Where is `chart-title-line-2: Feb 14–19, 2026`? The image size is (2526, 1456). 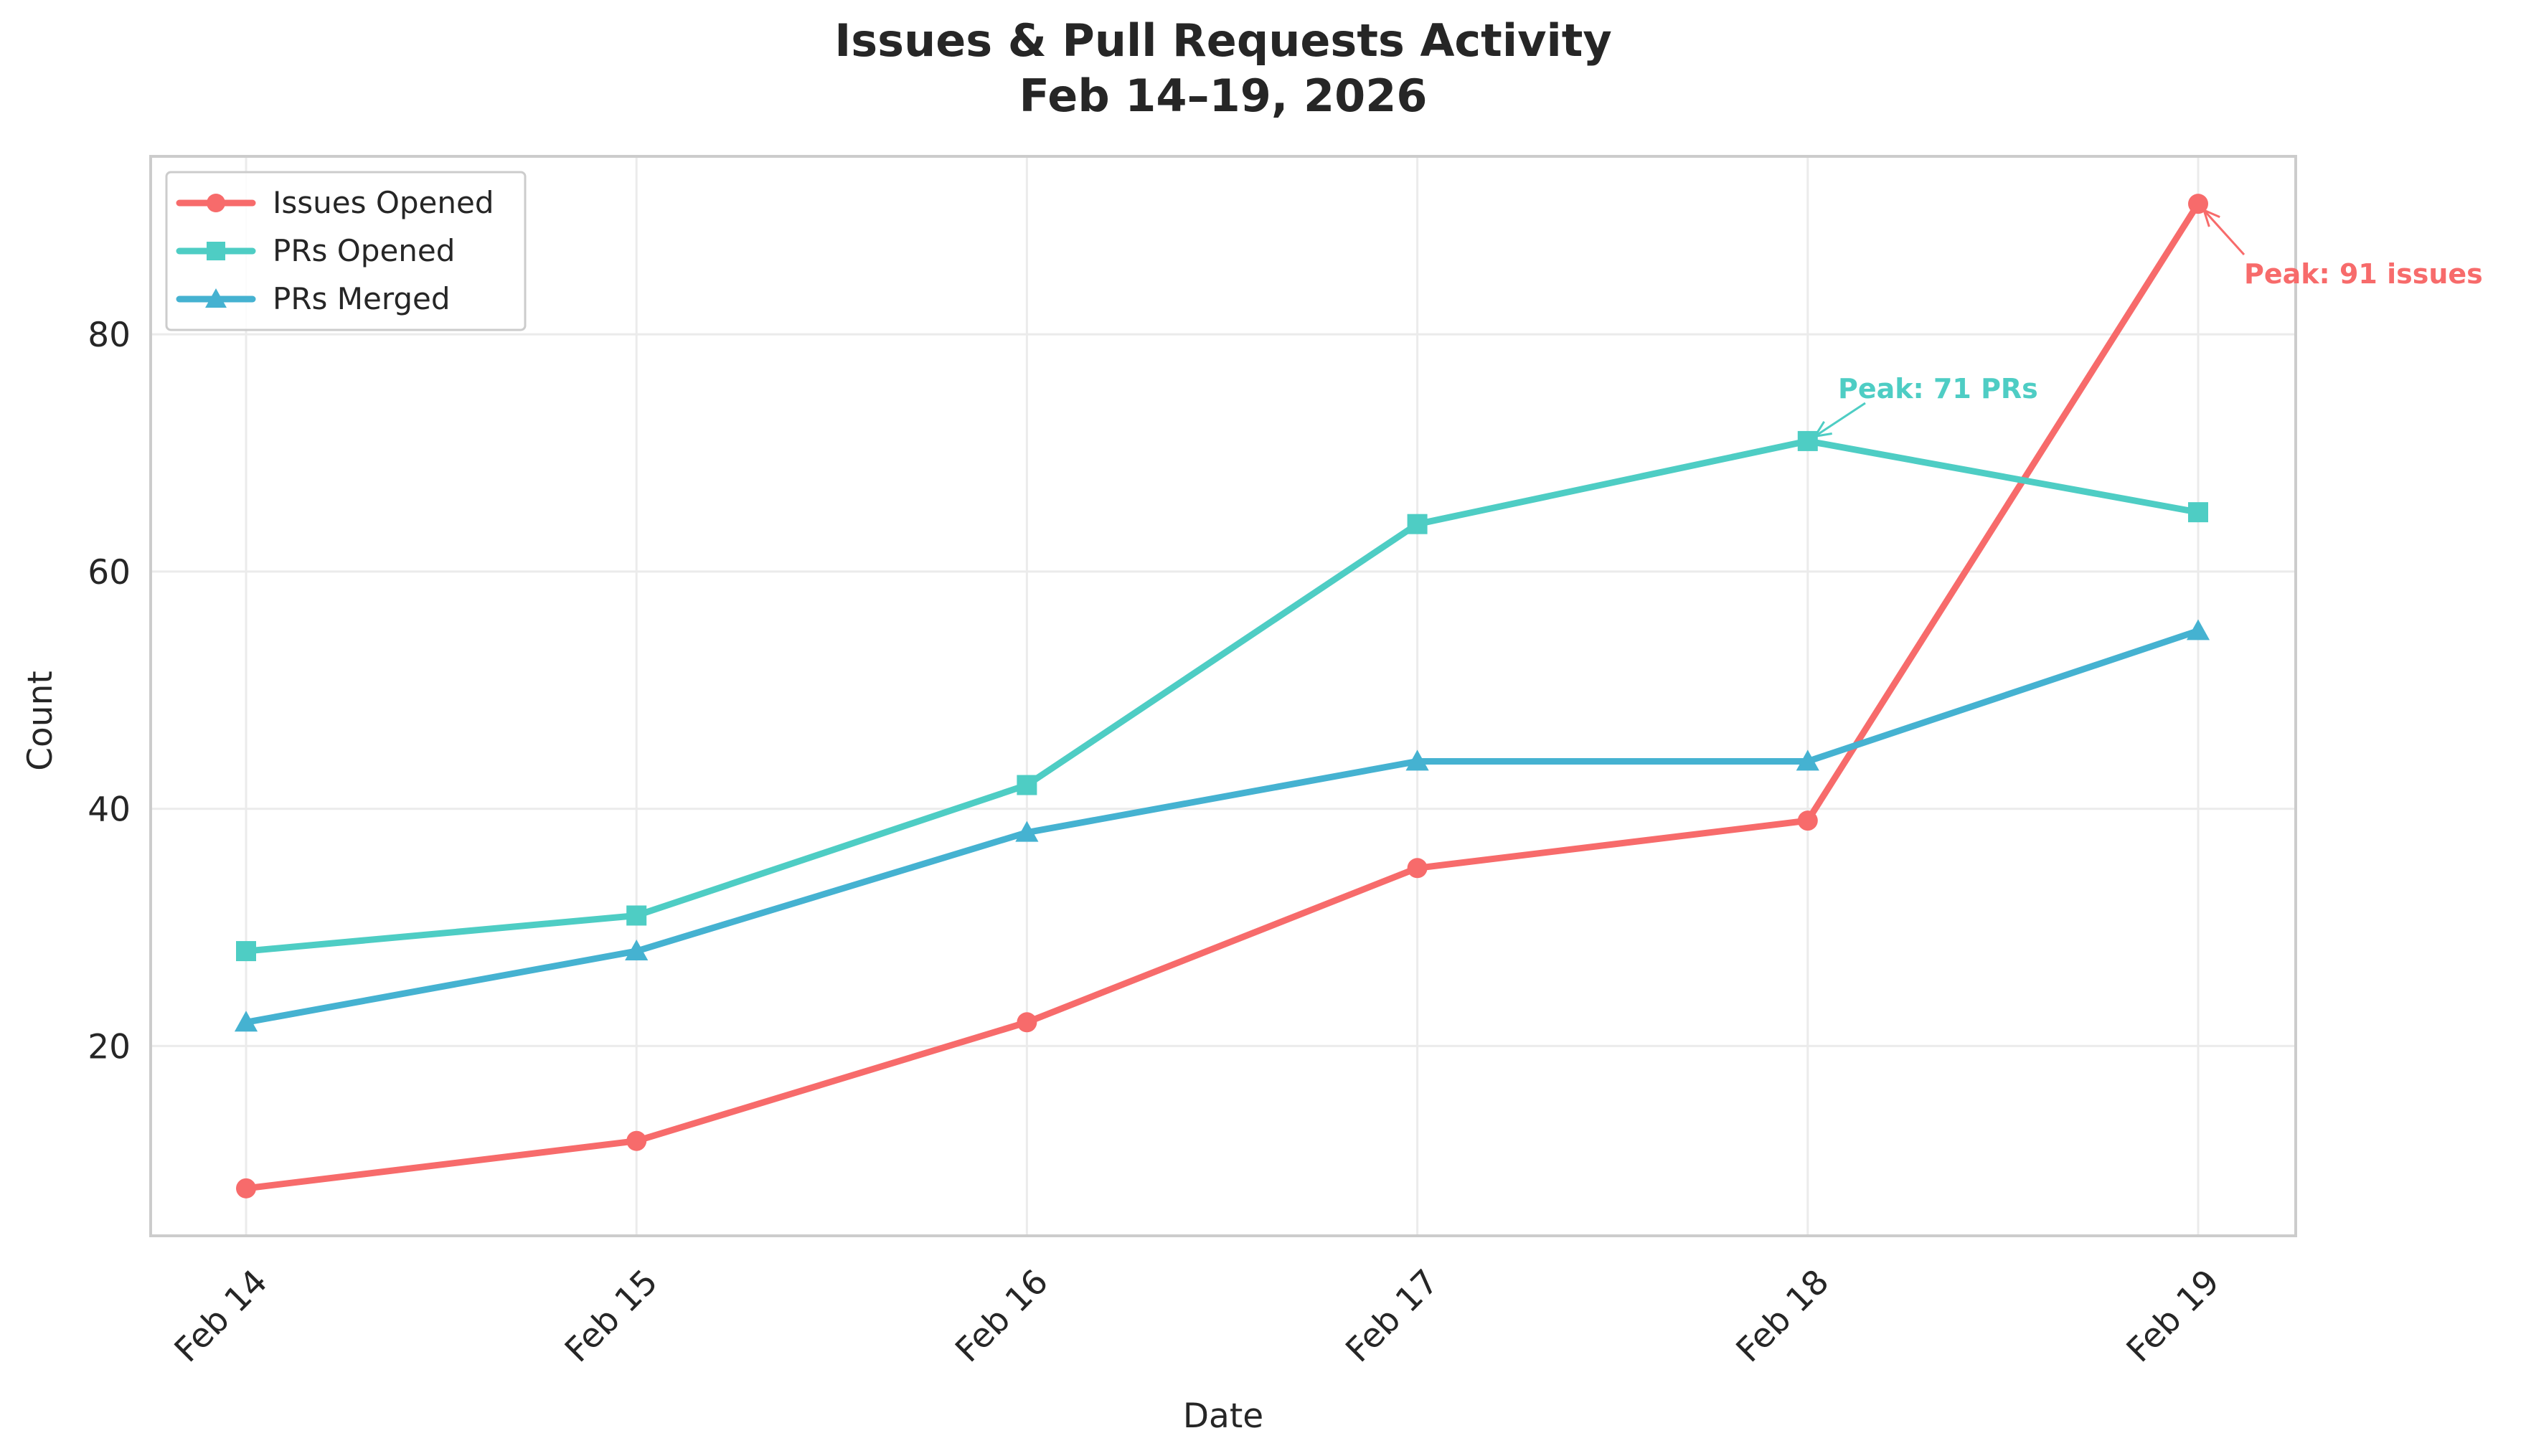 chart-title-line-2: Feb 14–19, 2026 is located at coordinates (1223, 96).